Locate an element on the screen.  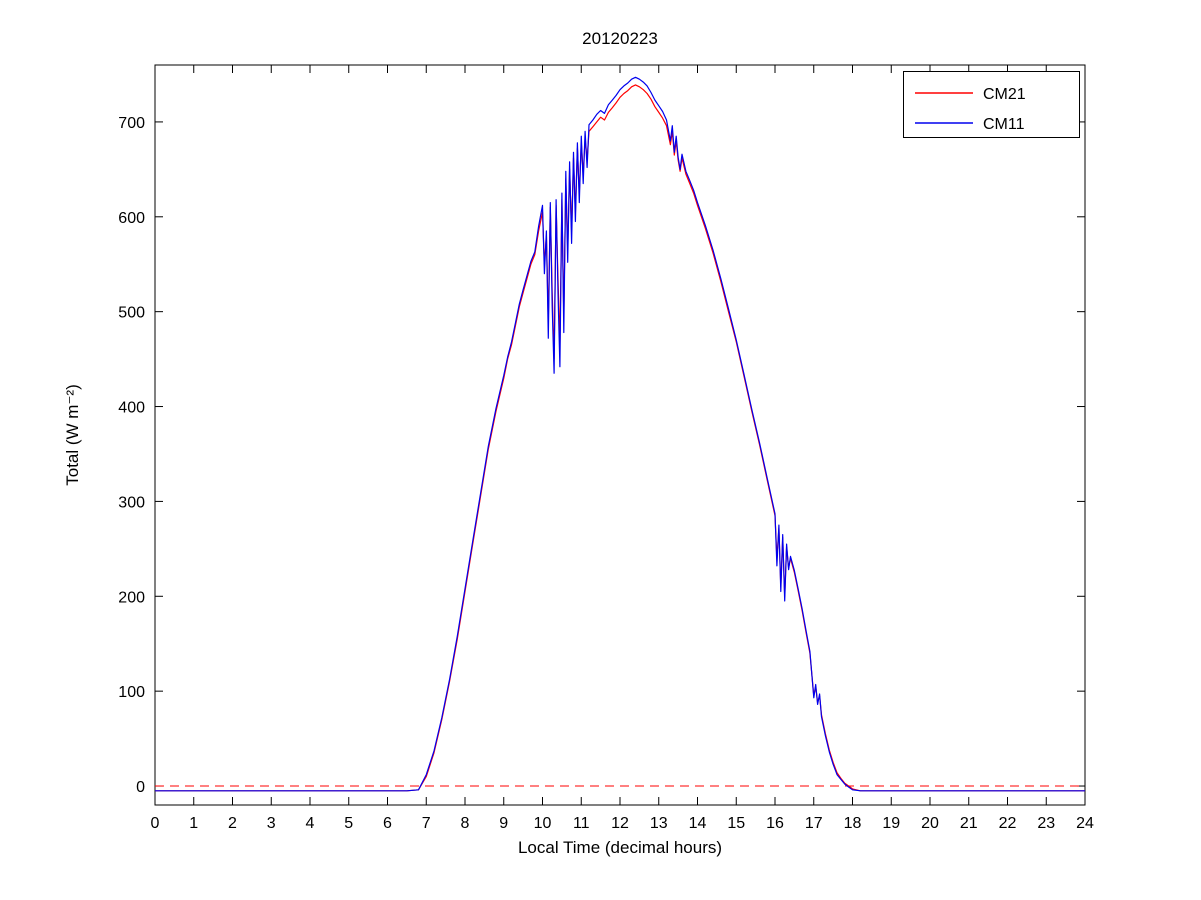
x-tick-label: 8 is located at coordinates (465, 823).